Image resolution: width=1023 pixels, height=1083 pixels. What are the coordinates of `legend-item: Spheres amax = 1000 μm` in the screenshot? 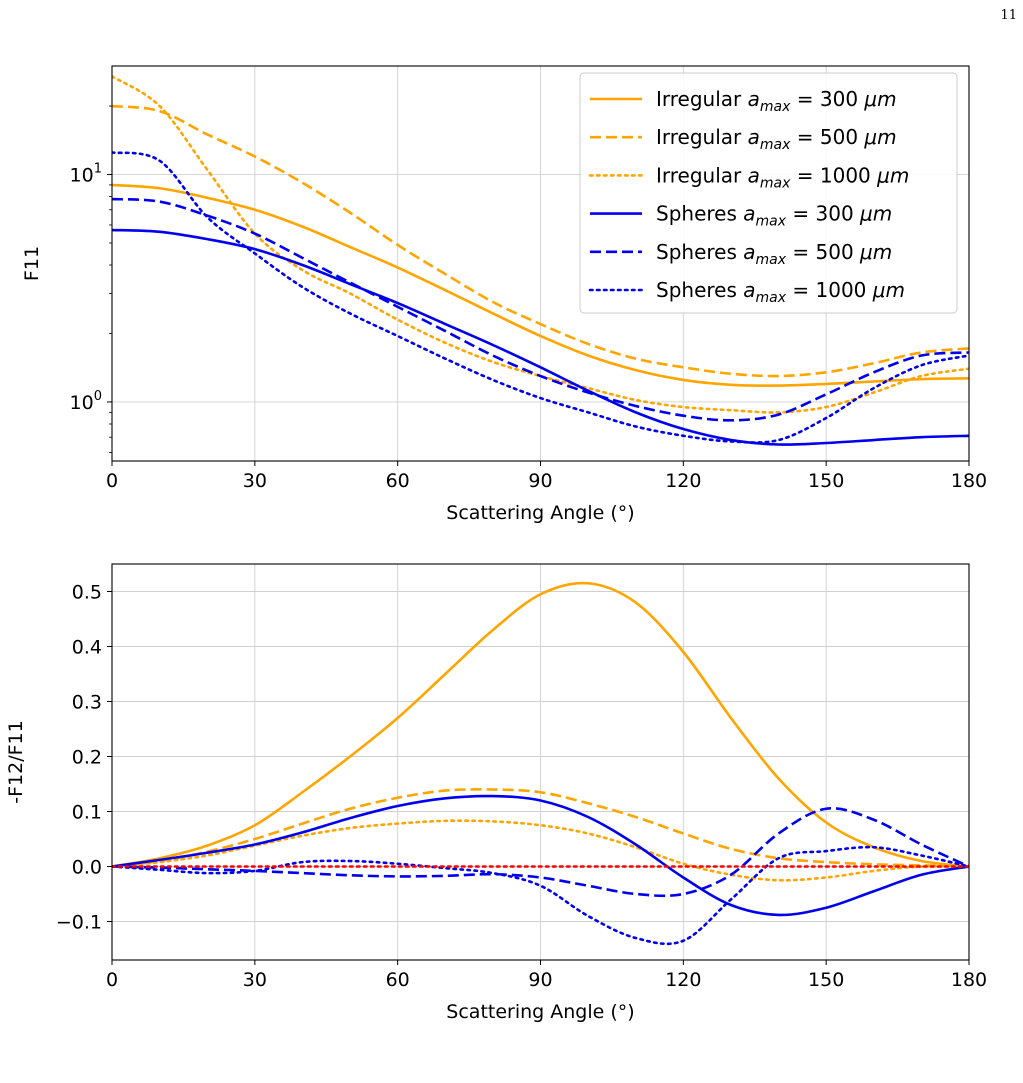 It's located at (746, 292).